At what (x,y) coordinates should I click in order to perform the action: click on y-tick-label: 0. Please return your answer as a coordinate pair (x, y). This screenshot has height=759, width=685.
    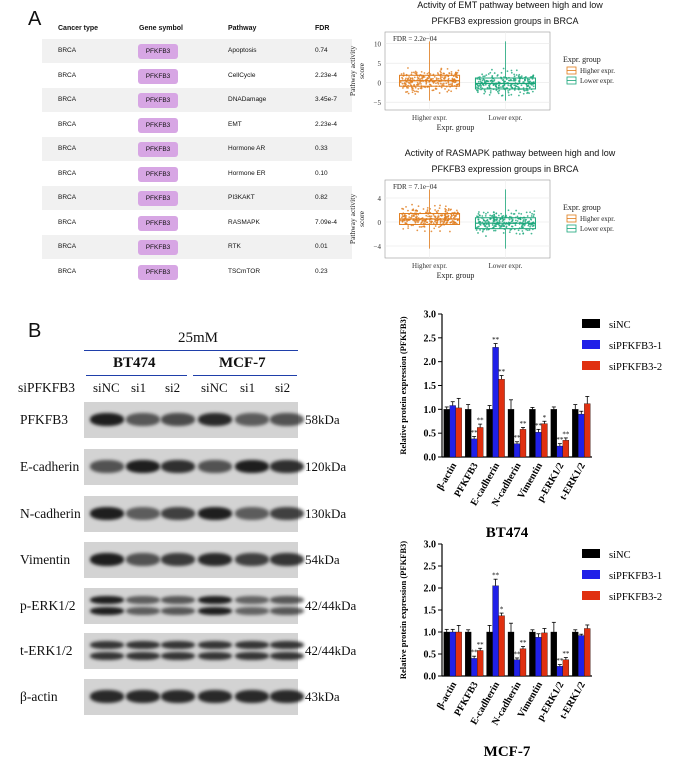
    Looking at the image, I should click on (380, 84).